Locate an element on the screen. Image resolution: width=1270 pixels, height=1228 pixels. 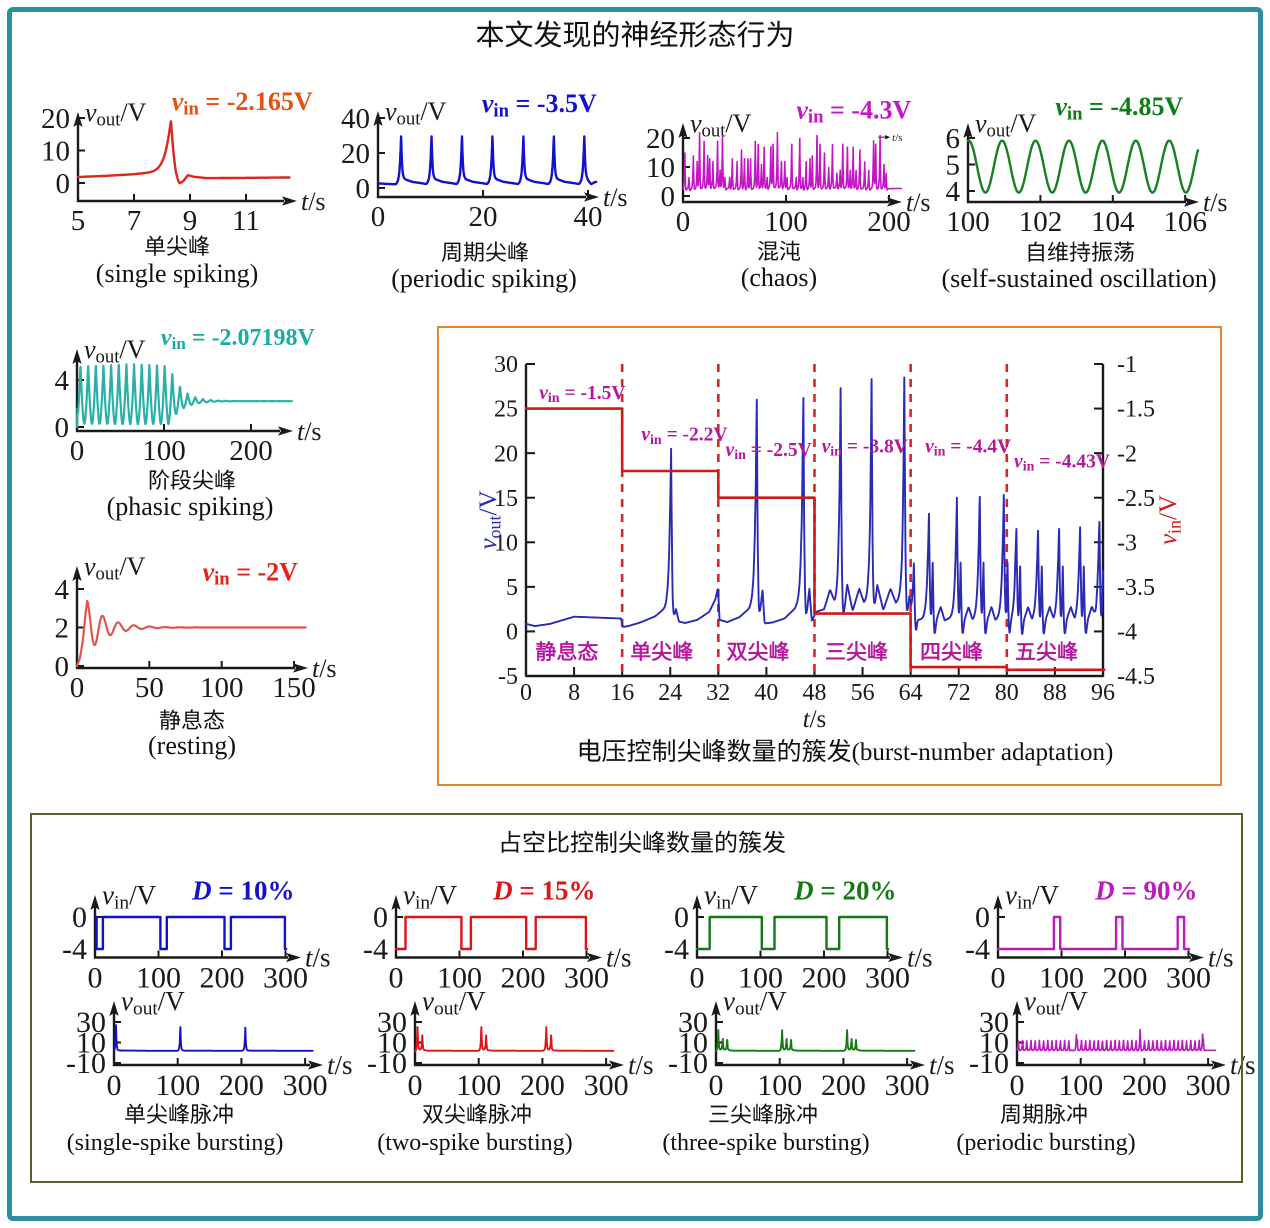
label: -2.5 is located at coordinates (1136, 499).